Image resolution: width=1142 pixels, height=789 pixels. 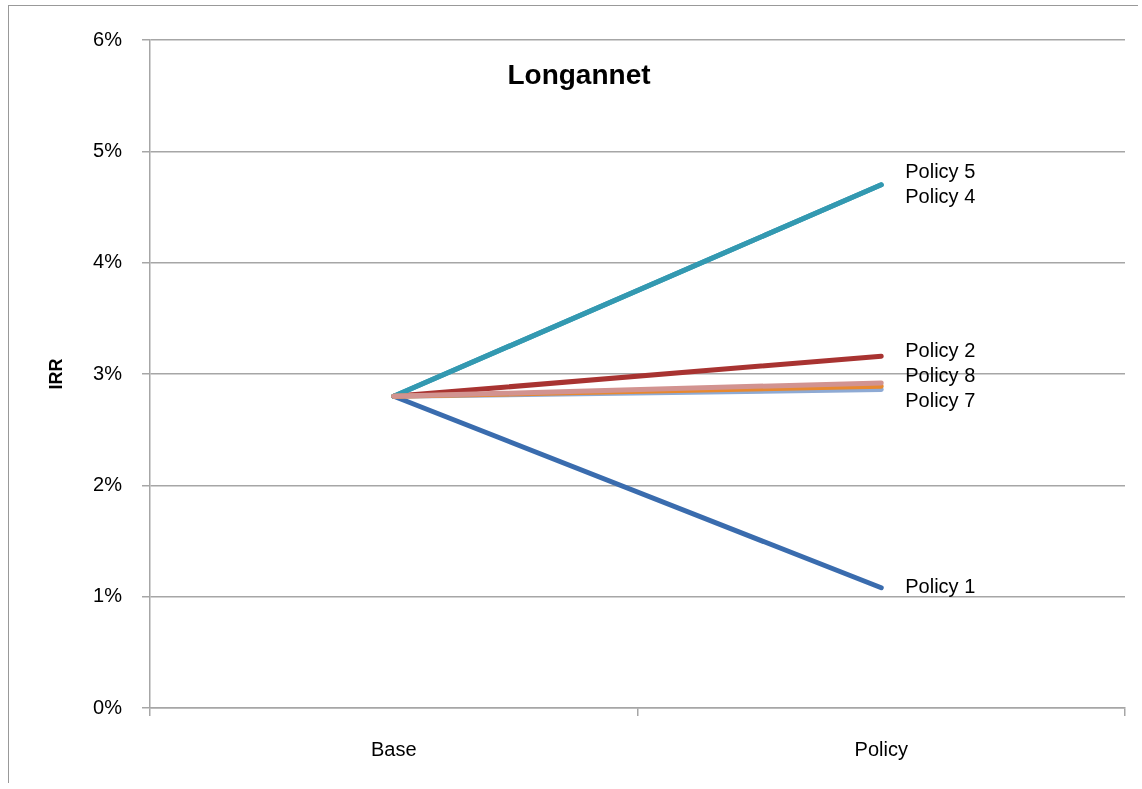 What do you see at coordinates (108, 149) in the screenshot?
I see `y-tick-label: 5%` at bounding box center [108, 149].